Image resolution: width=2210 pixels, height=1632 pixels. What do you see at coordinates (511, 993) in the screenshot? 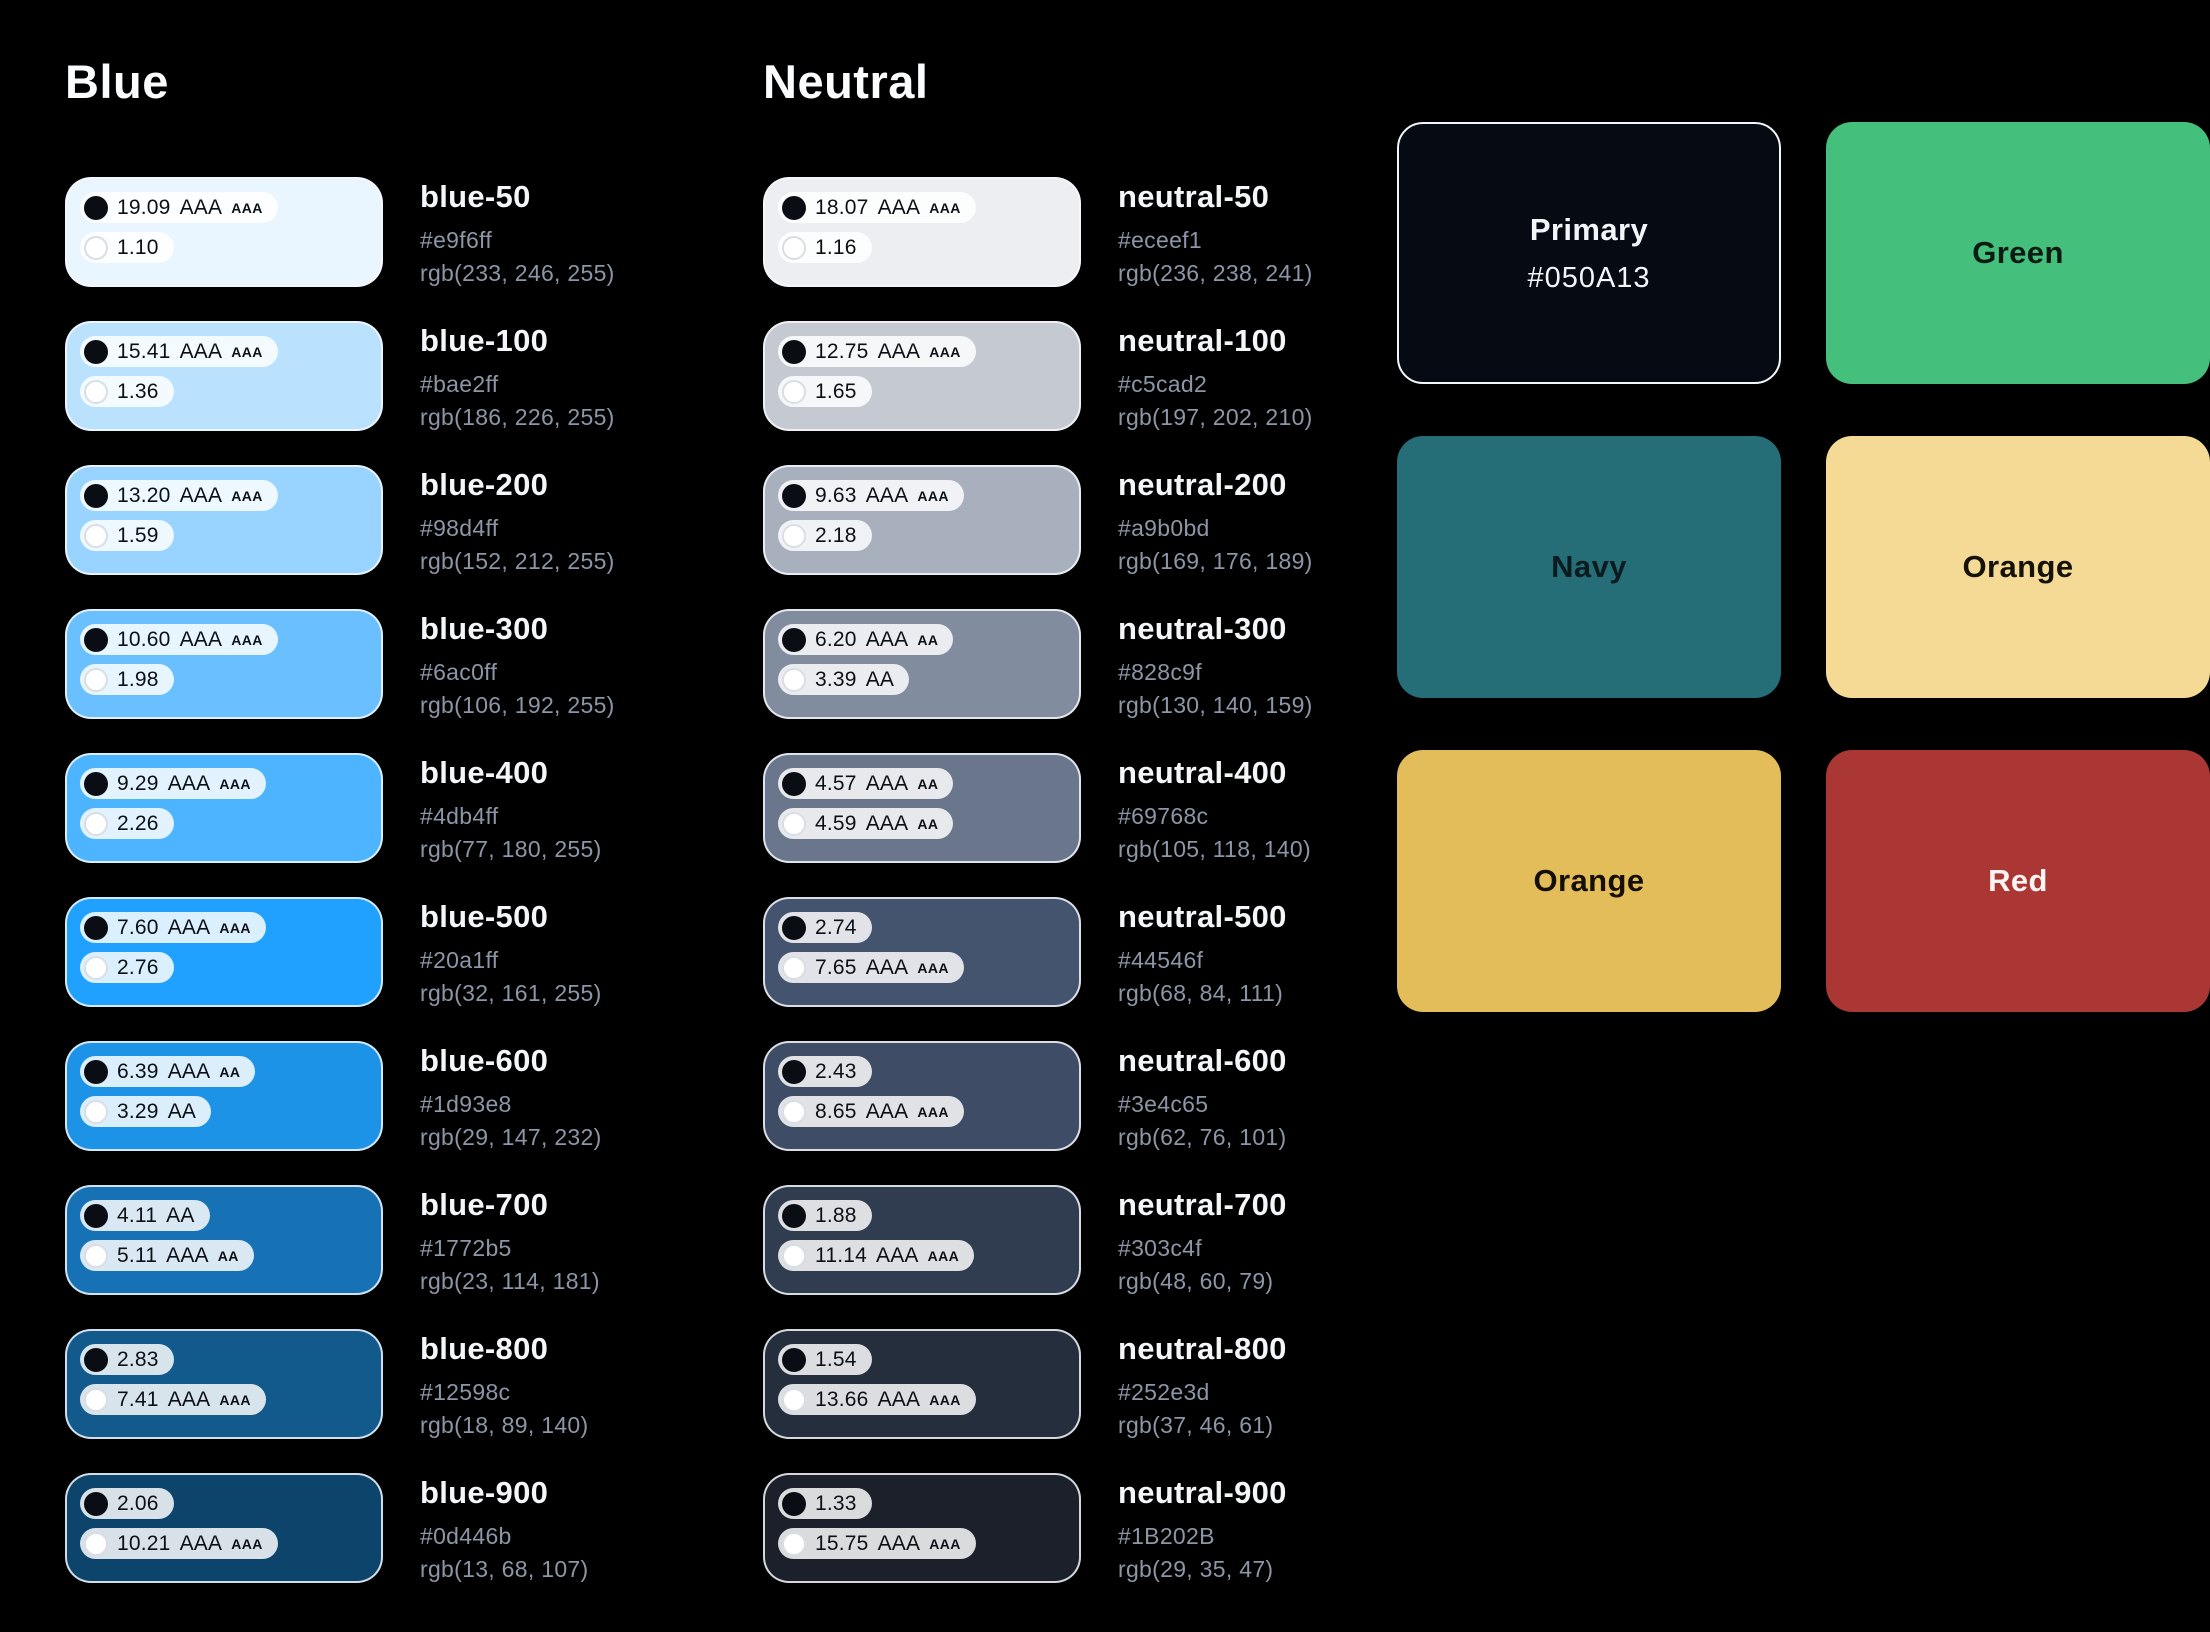
I see `swatch-rgb: rgb(32, 161, 255)` at bounding box center [511, 993].